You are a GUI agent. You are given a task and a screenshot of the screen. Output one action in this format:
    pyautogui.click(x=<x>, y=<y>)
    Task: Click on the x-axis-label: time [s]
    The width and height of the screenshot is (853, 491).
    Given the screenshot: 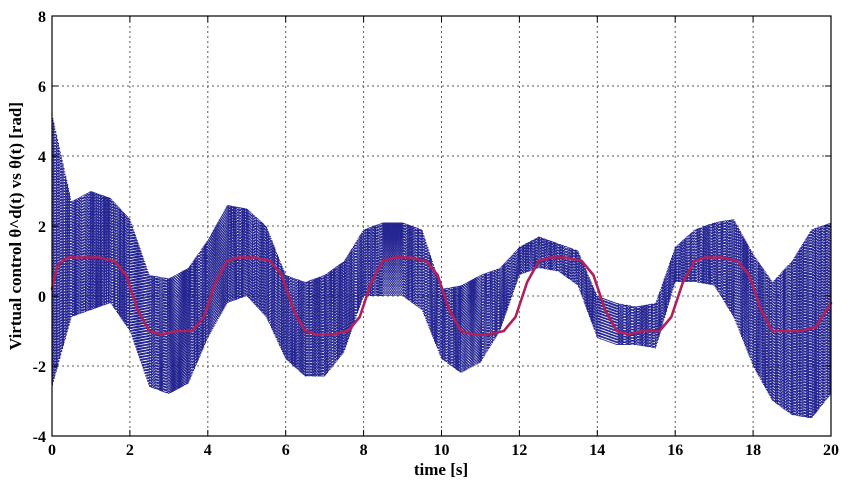 What is the action you would take?
    pyautogui.click(x=441, y=469)
    